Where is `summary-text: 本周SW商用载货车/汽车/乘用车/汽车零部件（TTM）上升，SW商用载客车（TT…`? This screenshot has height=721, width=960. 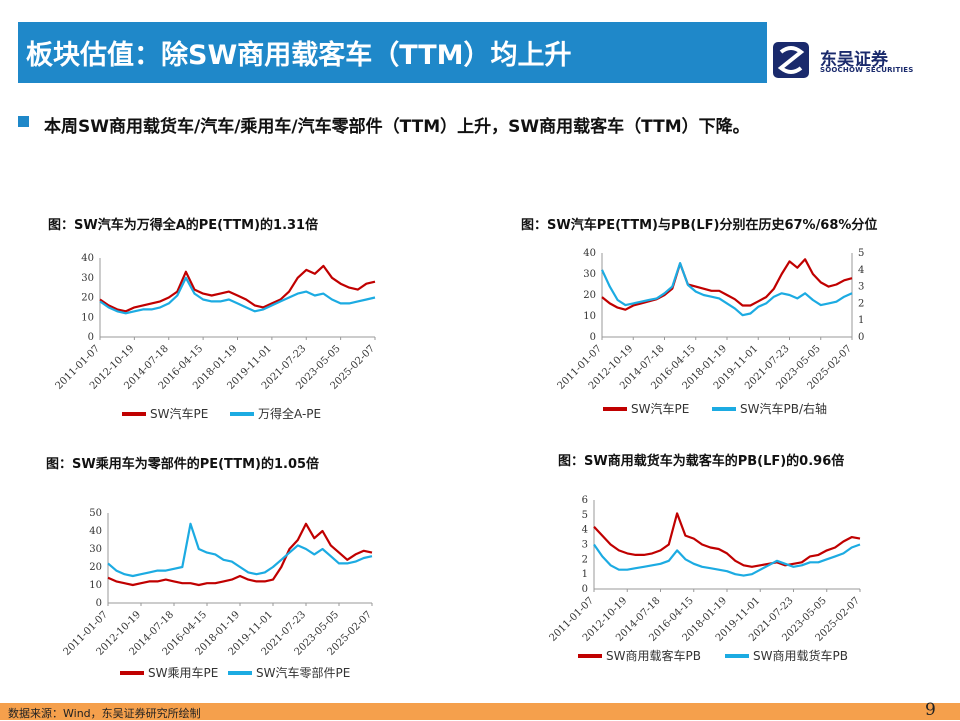 summary-text: 本周SW商用载货车/汽车/乘用车/汽车零部件（TTM）上升，SW商用载客车（TT… is located at coordinates (397, 127).